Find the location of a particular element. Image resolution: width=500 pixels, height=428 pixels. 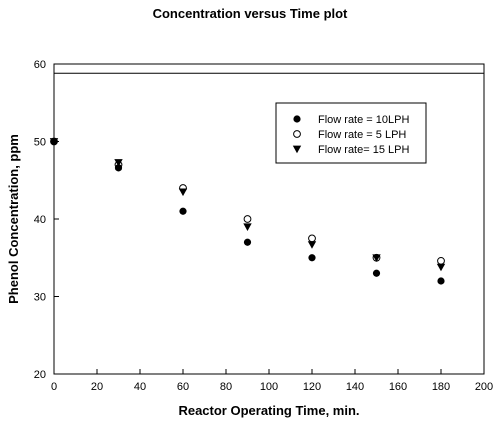

y-tick-label: 60 is located at coordinates (40, 65).